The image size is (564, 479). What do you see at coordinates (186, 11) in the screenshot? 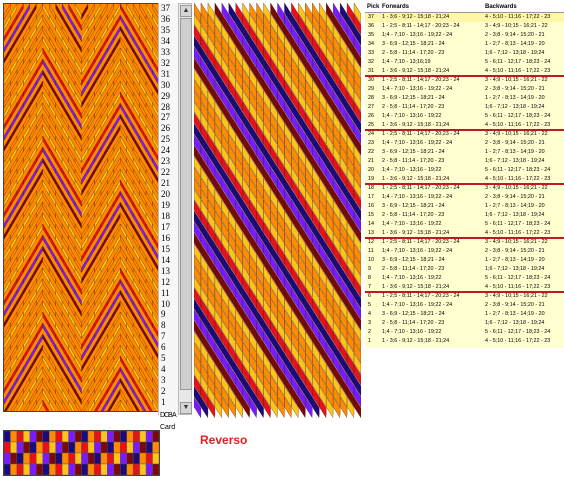
I see `scroll-up-arrow-icon: ▲` at bounding box center [186, 11].